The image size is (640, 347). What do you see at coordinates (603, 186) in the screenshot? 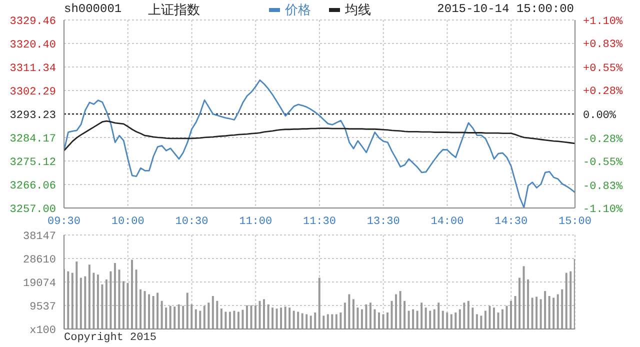
I see `y2-tick-label: -0.83%` at bounding box center [603, 186].